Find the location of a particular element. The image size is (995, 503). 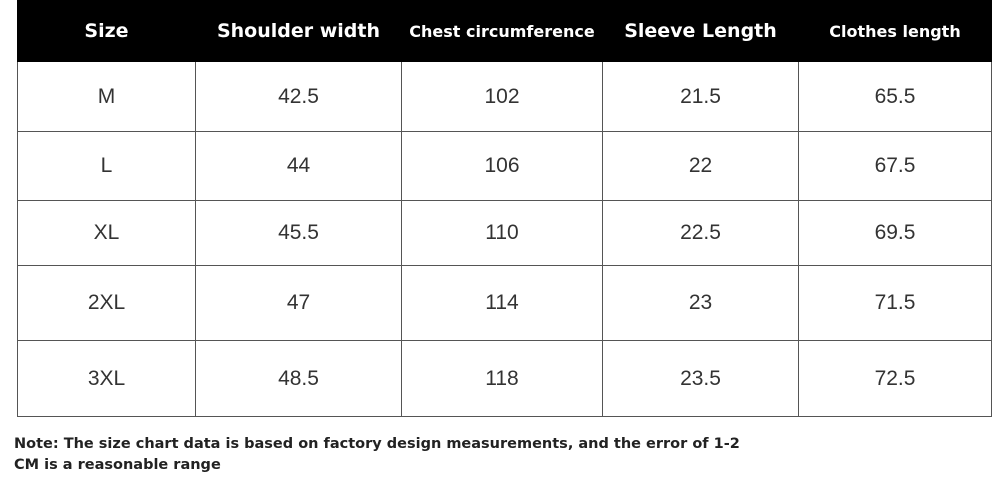

cell-chest-circumference: 102 is located at coordinates (502, 96).